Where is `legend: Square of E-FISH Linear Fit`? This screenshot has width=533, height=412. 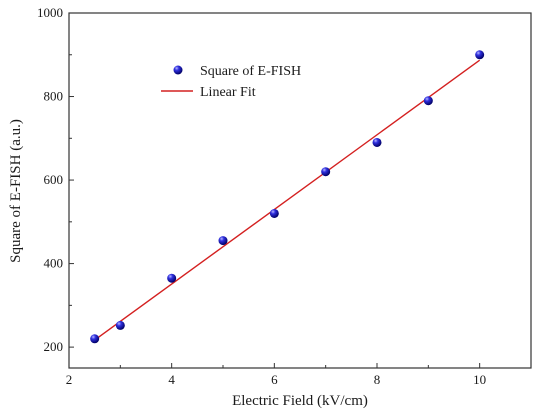
legend: Square of E-FISH Linear Fit is located at coordinates (231, 82).